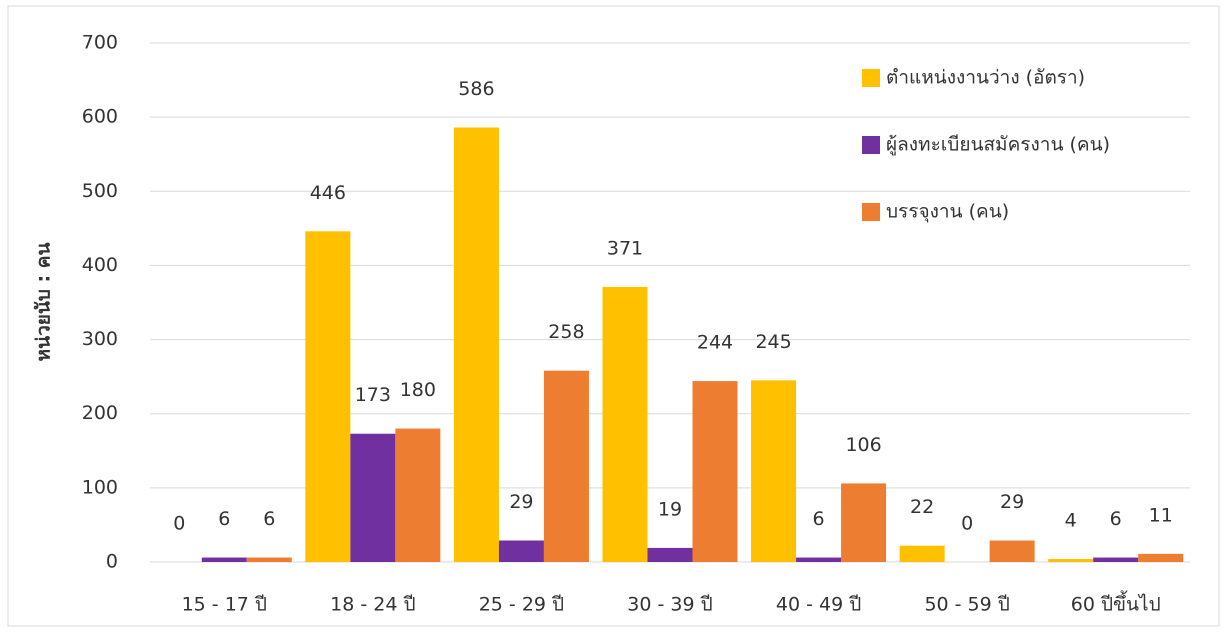 The image size is (1227, 632). I want to click on data-label: 19, so click(670, 509).